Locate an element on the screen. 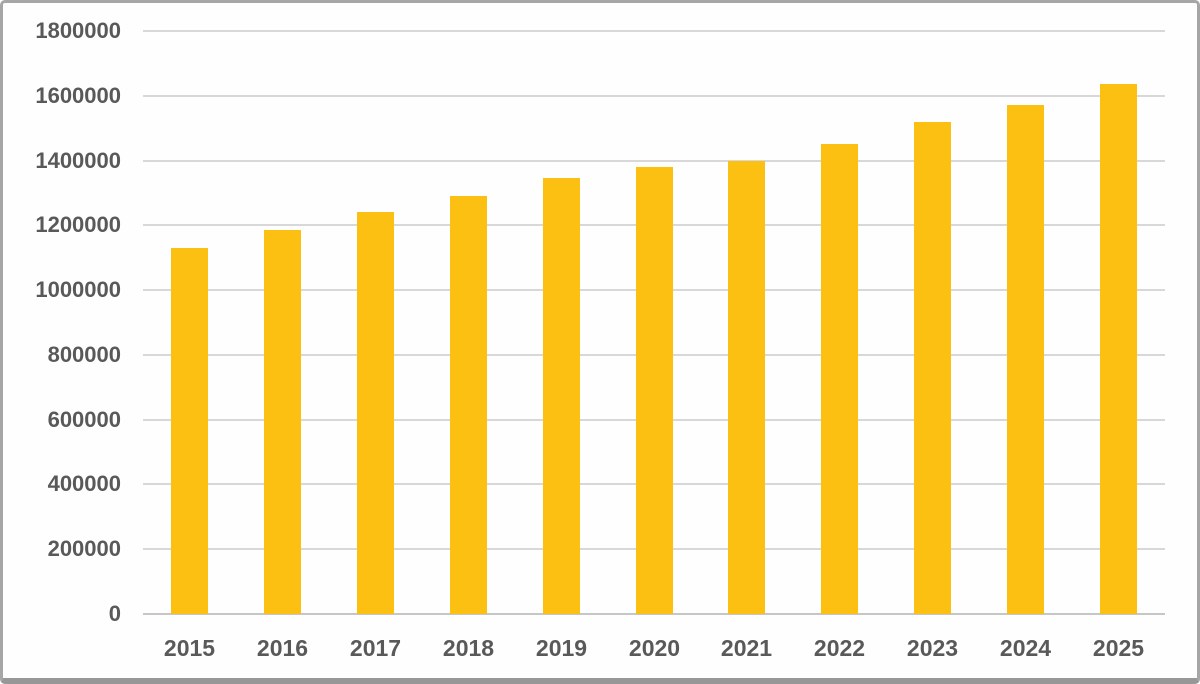 The image size is (1200, 684). bar-2022 is located at coordinates (839, 379).